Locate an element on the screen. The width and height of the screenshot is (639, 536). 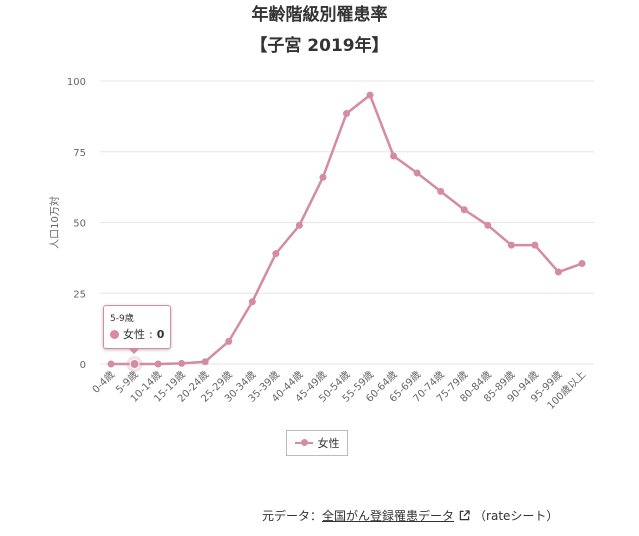
y-tick-label: 75 is located at coordinates (79, 153).